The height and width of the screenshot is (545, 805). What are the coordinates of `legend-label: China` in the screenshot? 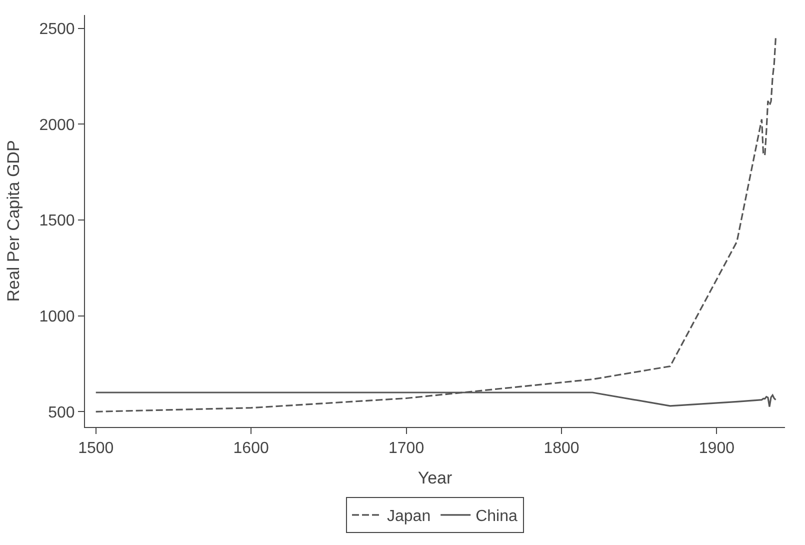 It's located at (497, 517).